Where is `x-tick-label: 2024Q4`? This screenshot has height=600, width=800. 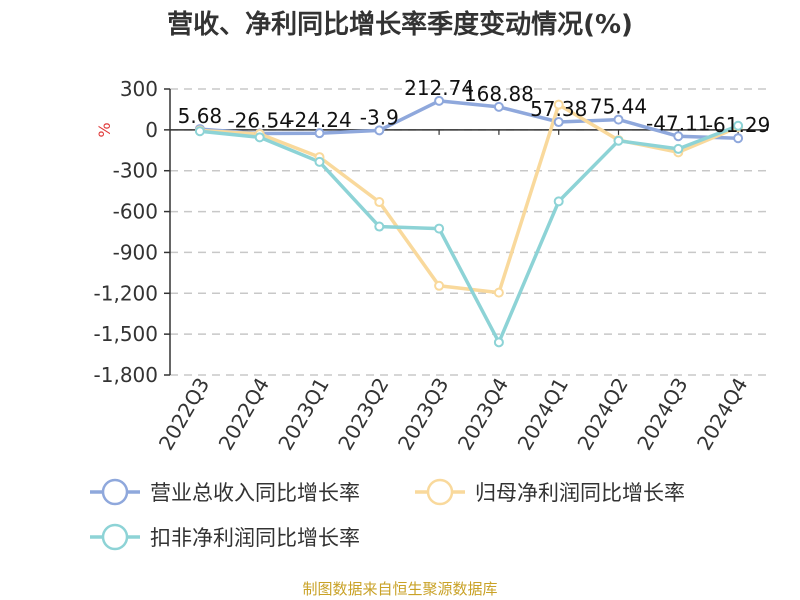 x-tick-label: 2024Q4 is located at coordinates (722, 414).